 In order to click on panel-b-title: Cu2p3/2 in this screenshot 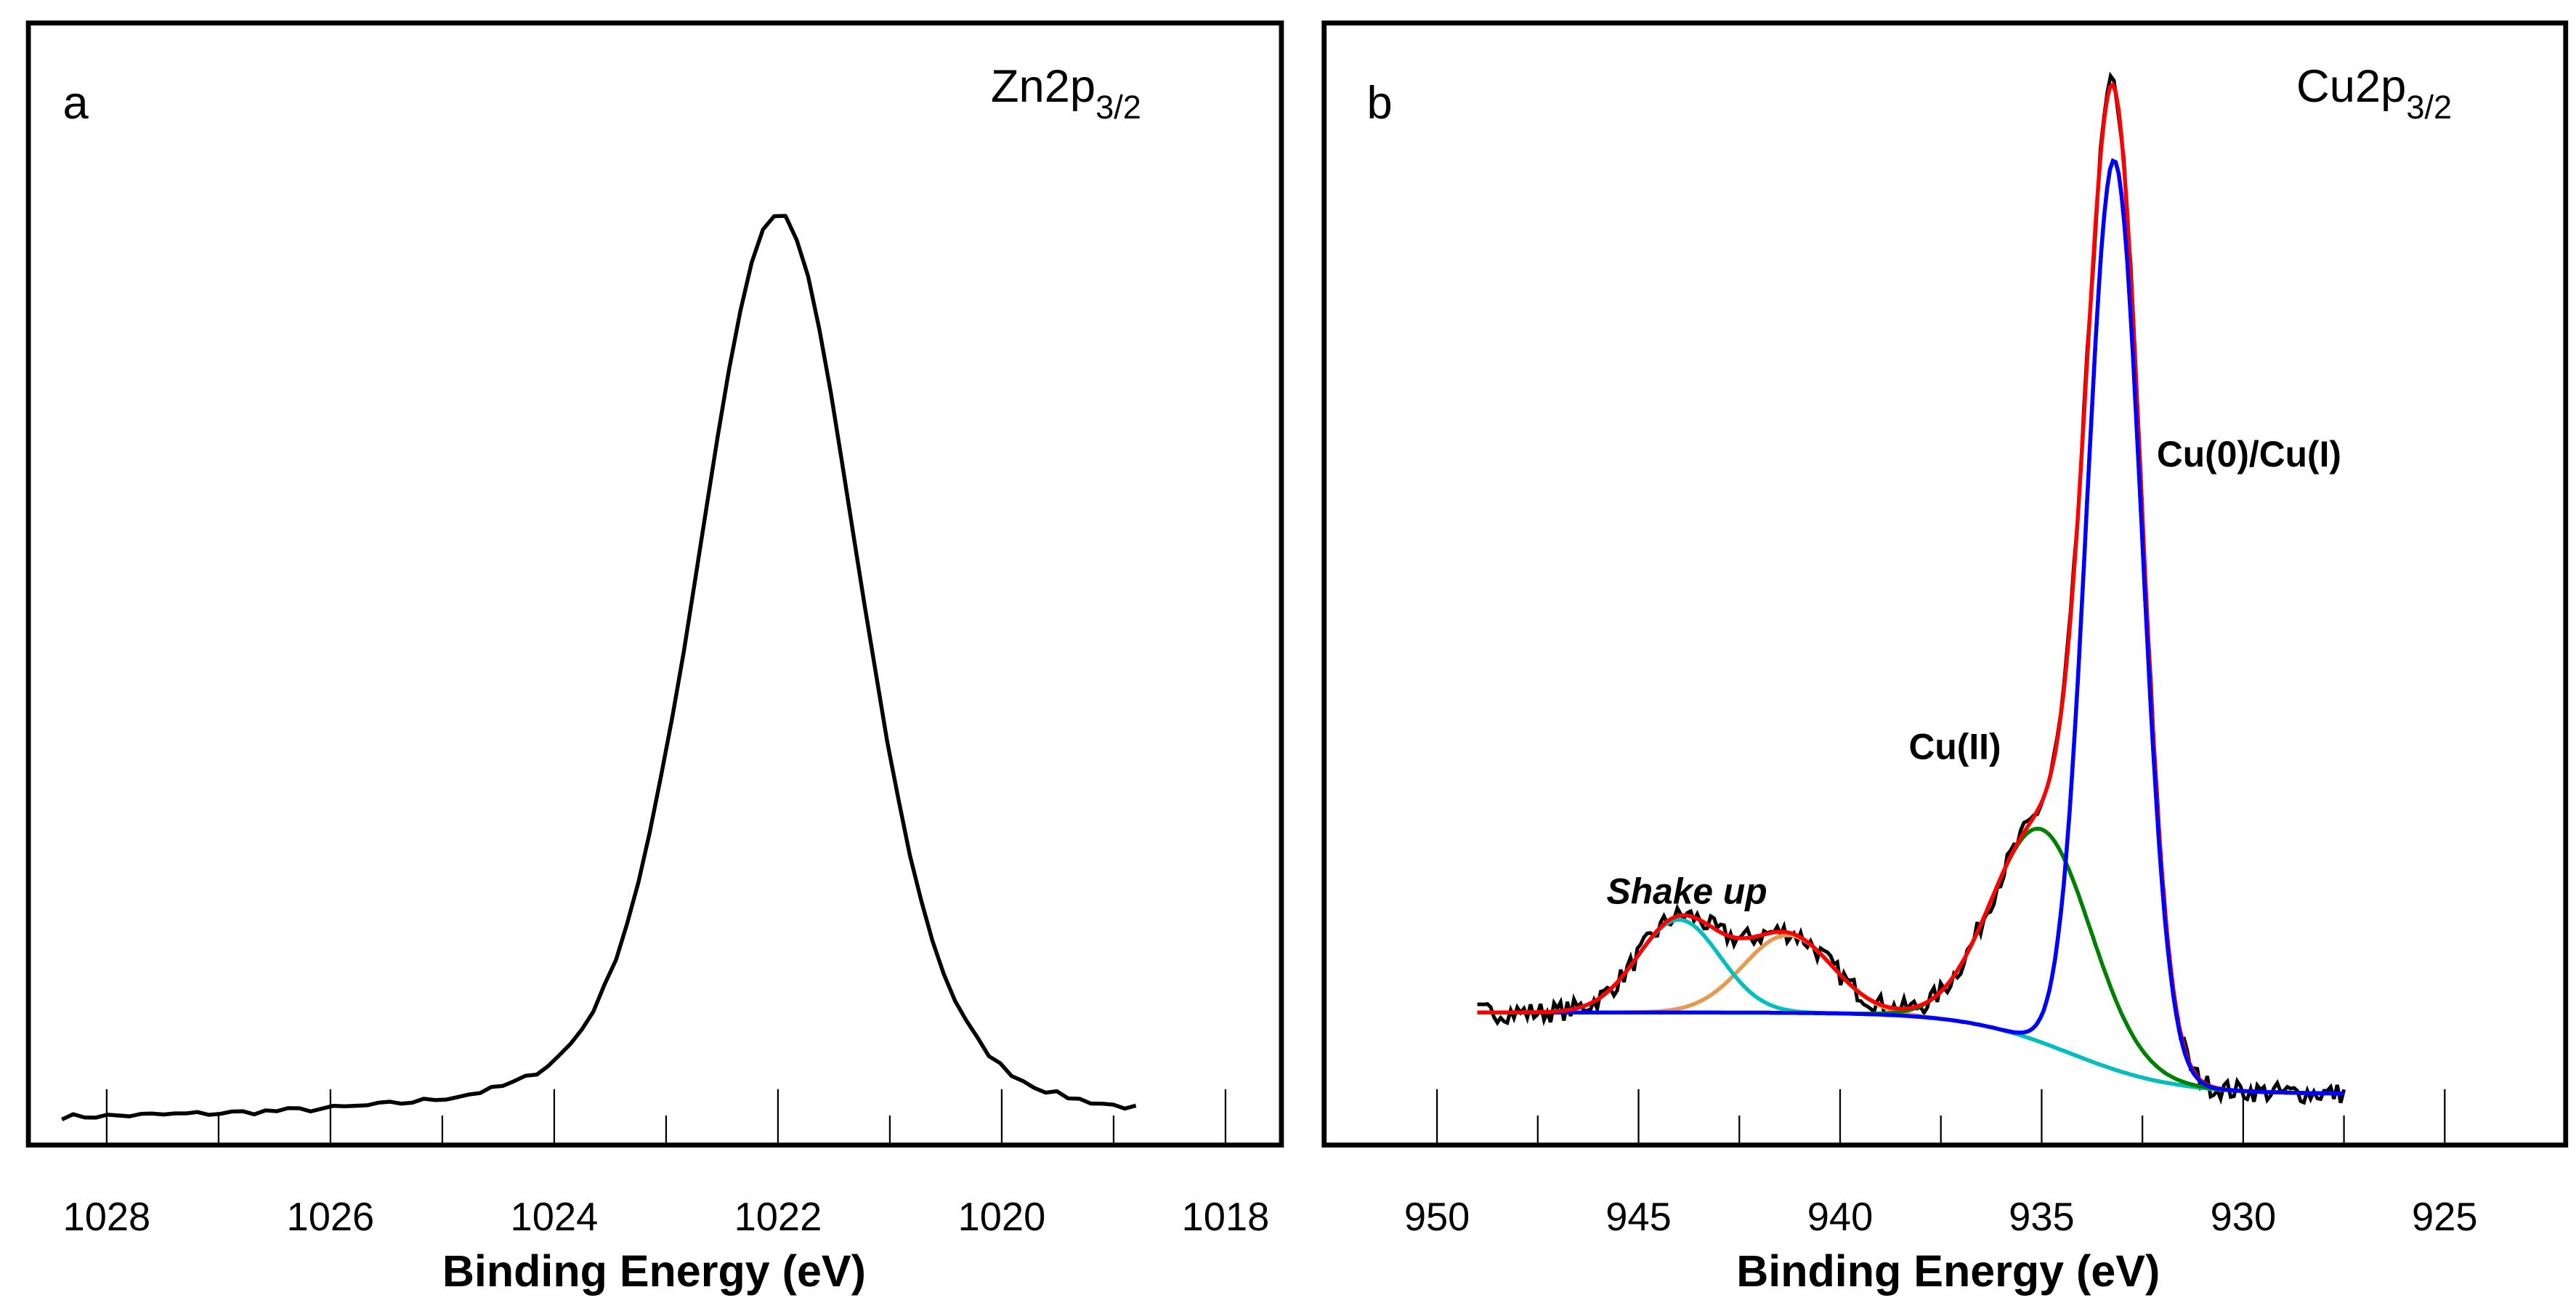, I will do `click(2374, 93)`.